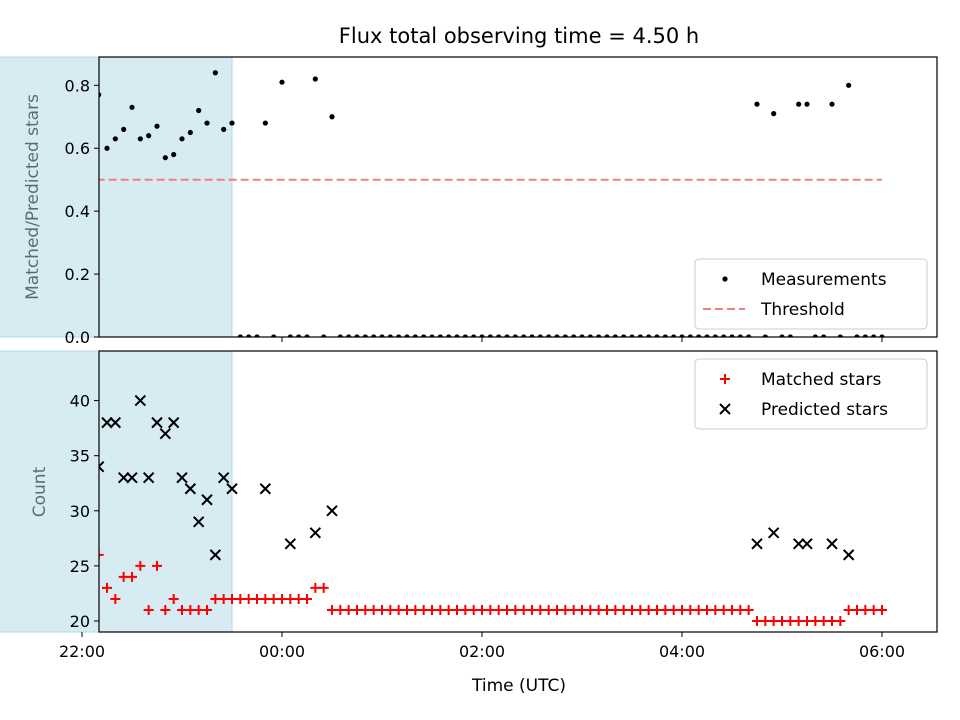  What do you see at coordinates (882, 651) in the screenshot?
I see `x-tick-label: 06:00` at bounding box center [882, 651].